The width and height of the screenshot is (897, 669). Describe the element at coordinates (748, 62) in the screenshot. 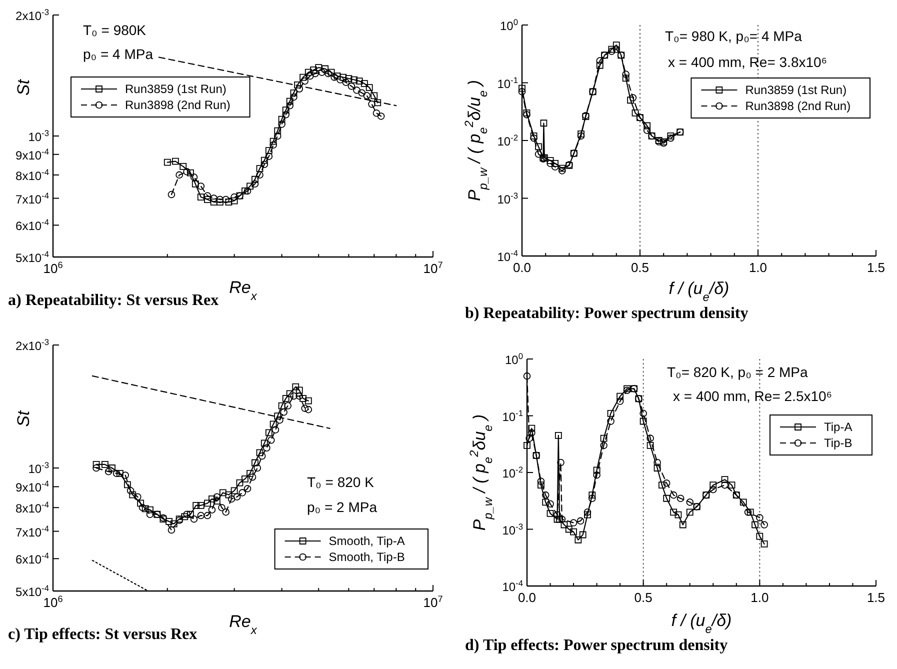

I see `annotation: x = 400 mm, Re= 3.8x10⁶` at that location.